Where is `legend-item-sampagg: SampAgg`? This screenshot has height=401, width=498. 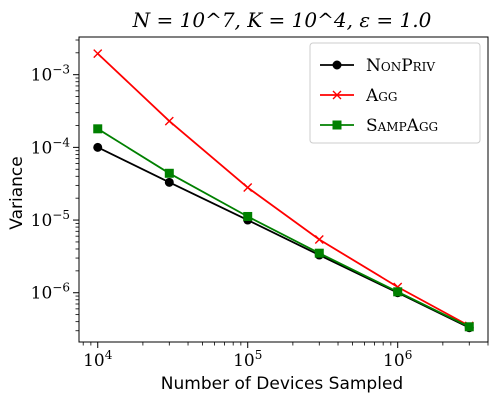
legend-item-sampagg: SampAgg is located at coordinates (379, 126).